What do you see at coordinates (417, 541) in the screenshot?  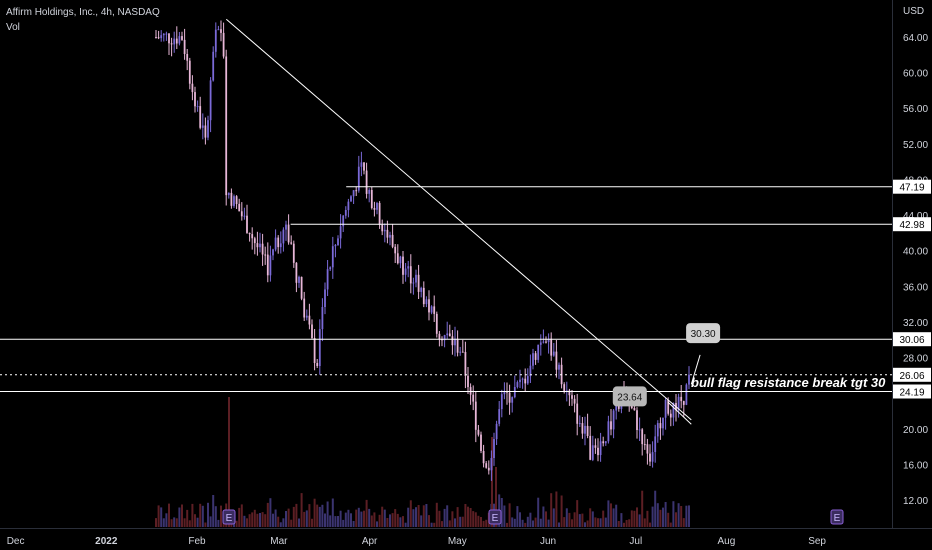 I see `time-axis: Dec 2022 Feb Mar Apr May Jun Jul Aug Sep` at bounding box center [417, 541].